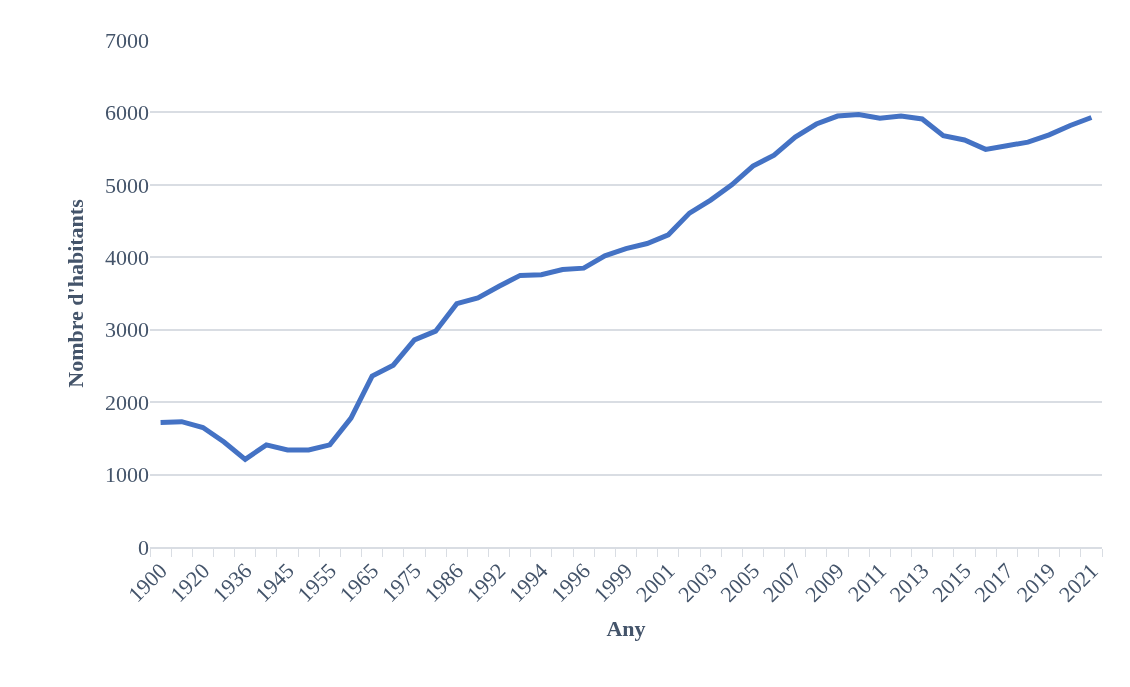 Image resolution: width=1130 pixels, height=687 pixels. What do you see at coordinates (75, 293) in the screenshot?
I see `y-axis-title: Nombre d'habitants` at bounding box center [75, 293].